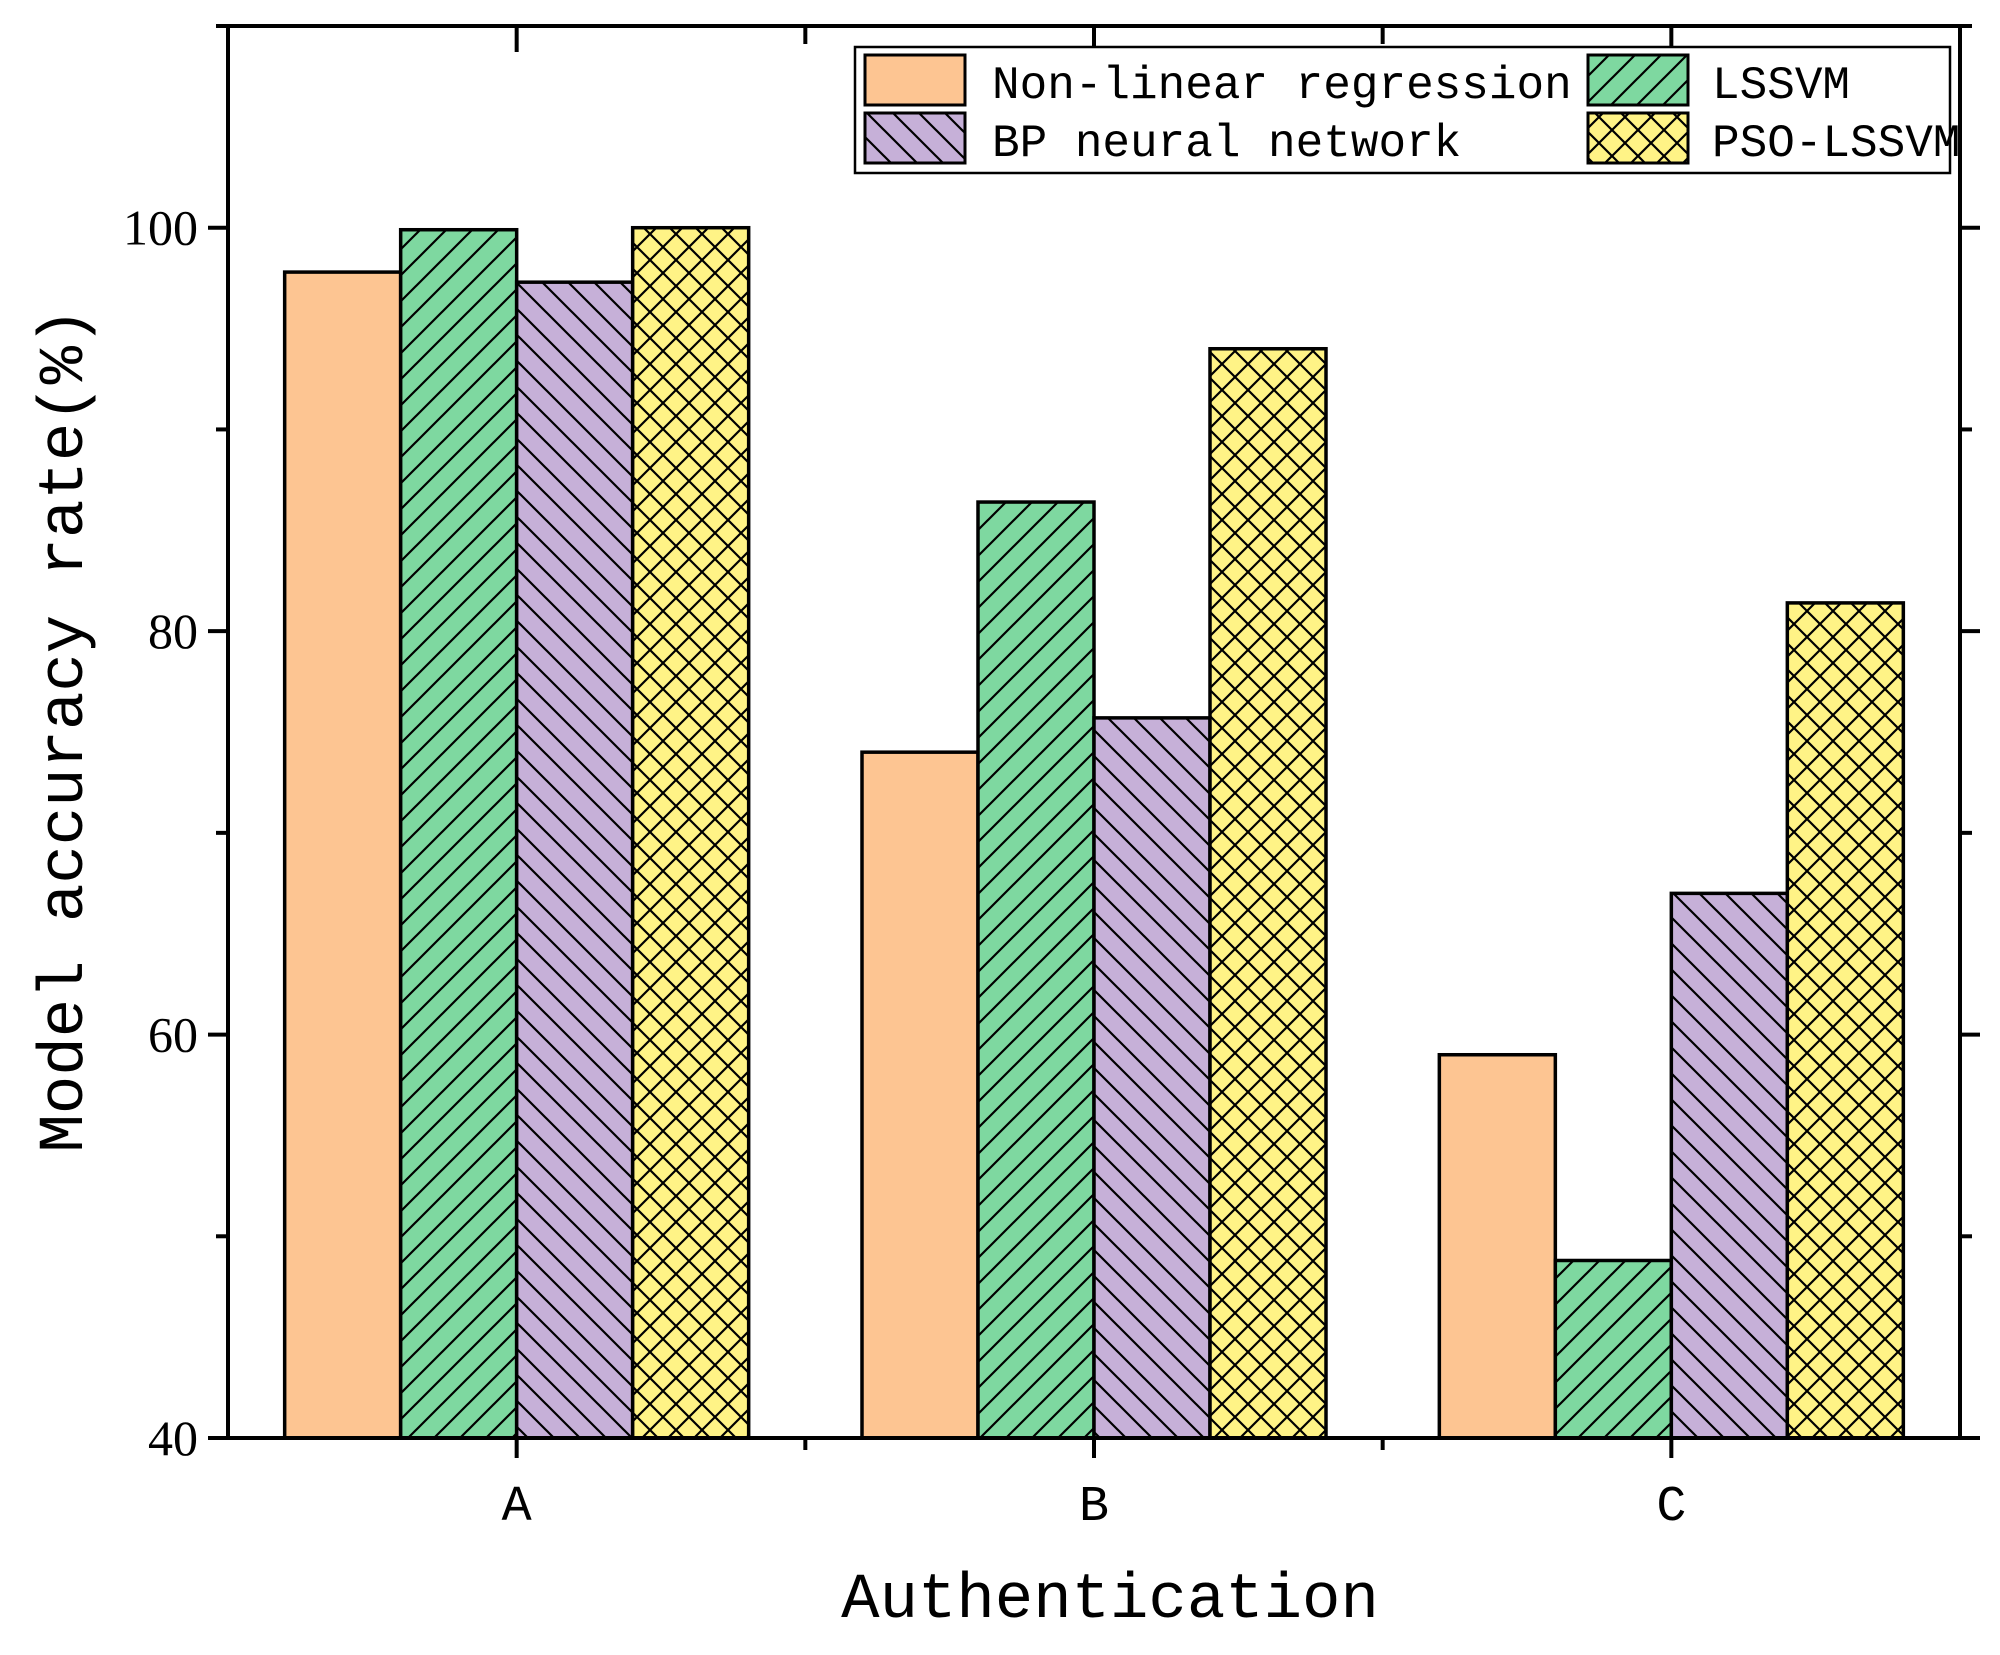 The image size is (2000, 1655). I want to click on bar-A-lssvm, so click(458, 833).